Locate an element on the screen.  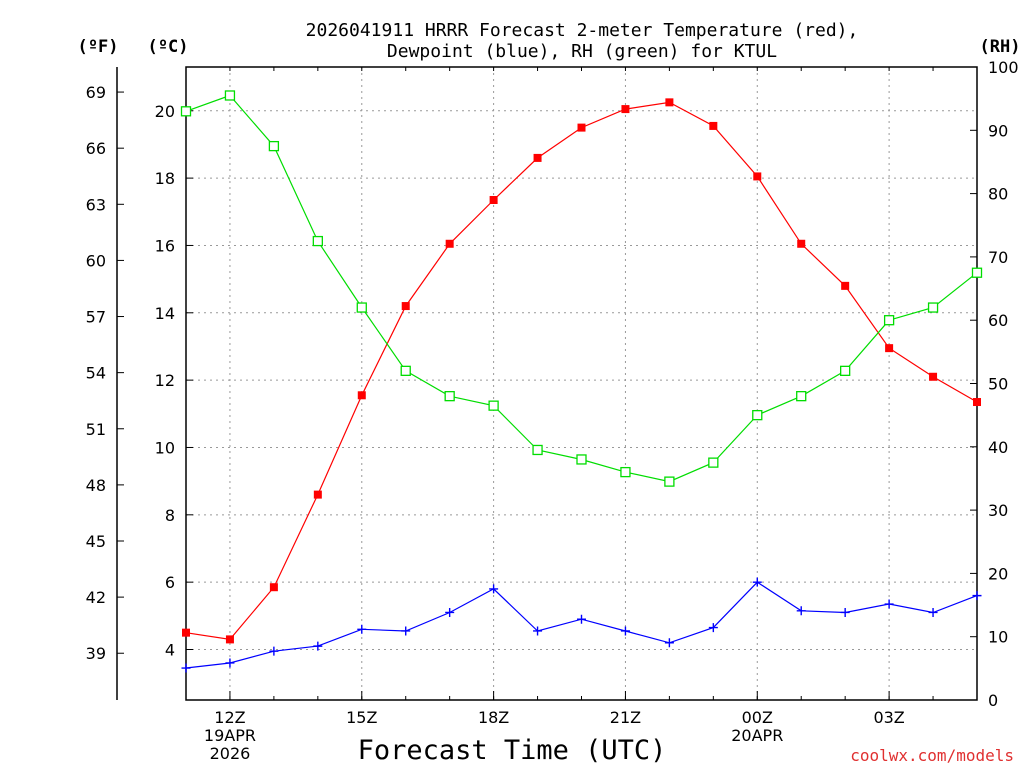
tick-label-x: 19APR is located at coordinates (230, 735).